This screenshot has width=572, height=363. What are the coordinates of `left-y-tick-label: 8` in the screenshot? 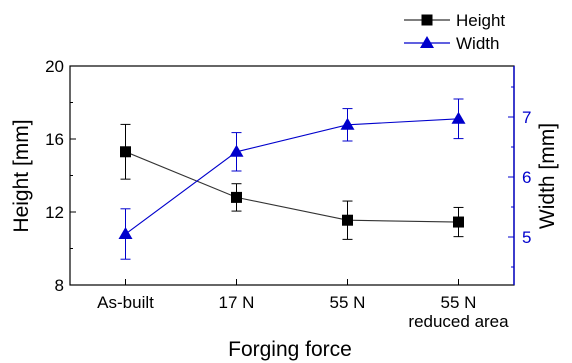 It's located at (59, 285).